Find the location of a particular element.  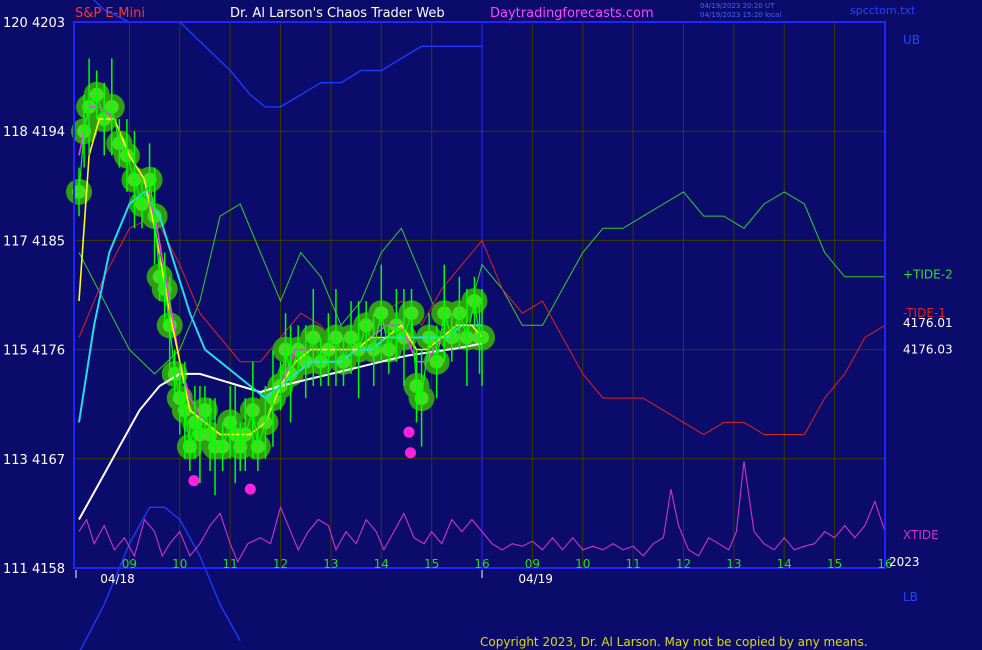

date-label: 04/18 is located at coordinates (117, 579).